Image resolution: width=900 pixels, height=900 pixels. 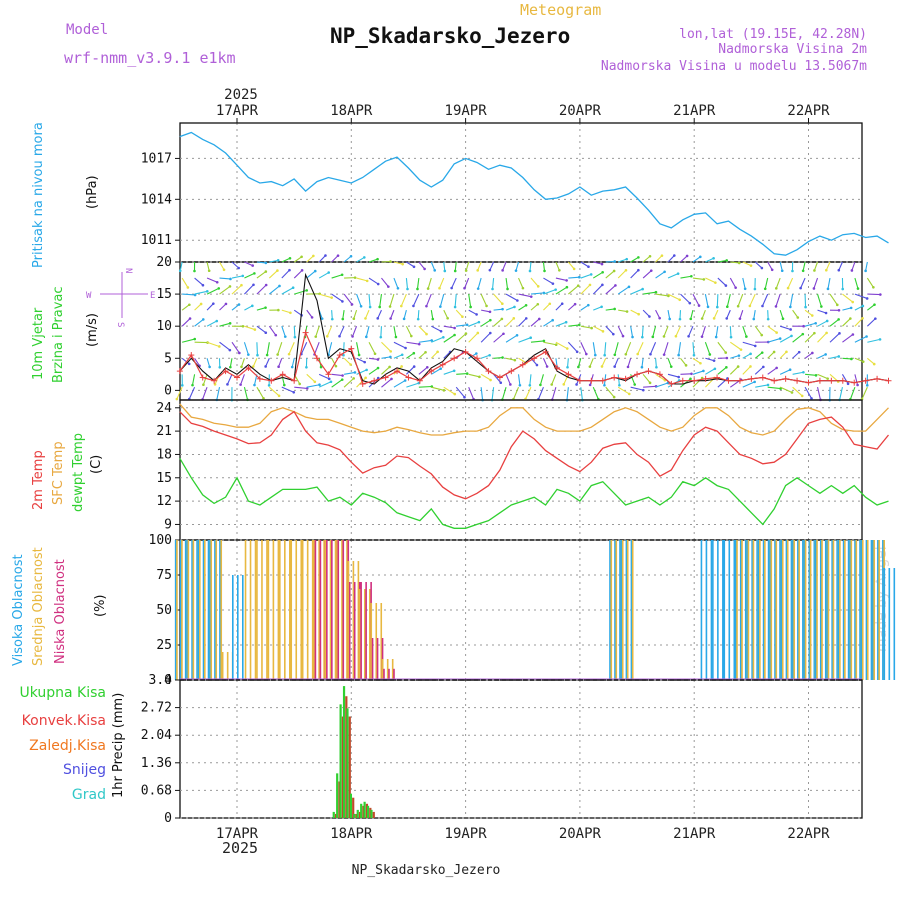 What do you see at coordinates (240, 848) in the screenshot?
I see `year-bottom: 2025` at bounding box center [240, 848].